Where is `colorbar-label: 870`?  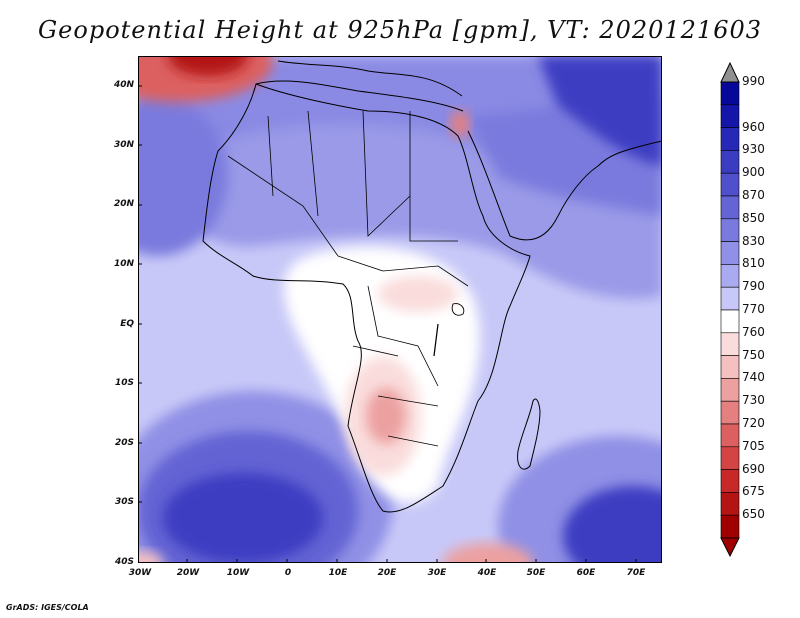
colorbar-label: 870 is located at coordinates (753, 195).